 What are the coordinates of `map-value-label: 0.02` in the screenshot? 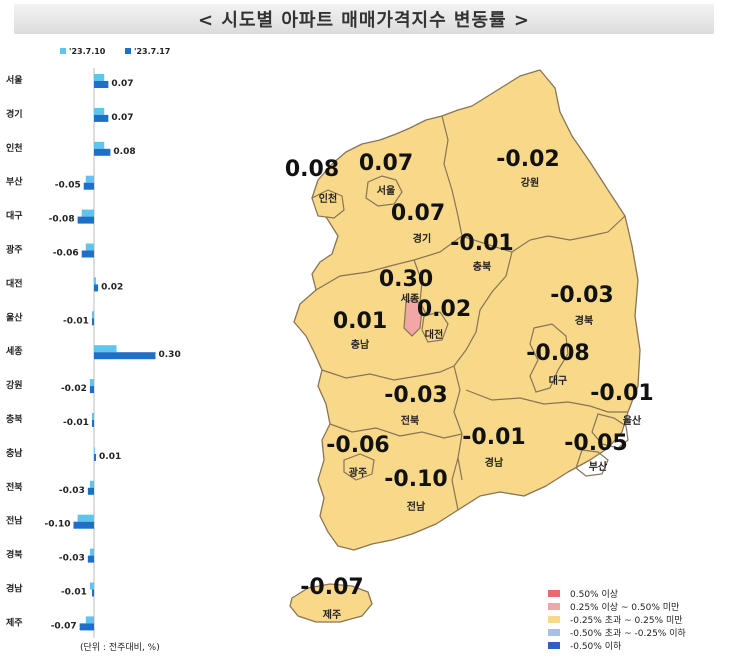 It's located at (444, 309).